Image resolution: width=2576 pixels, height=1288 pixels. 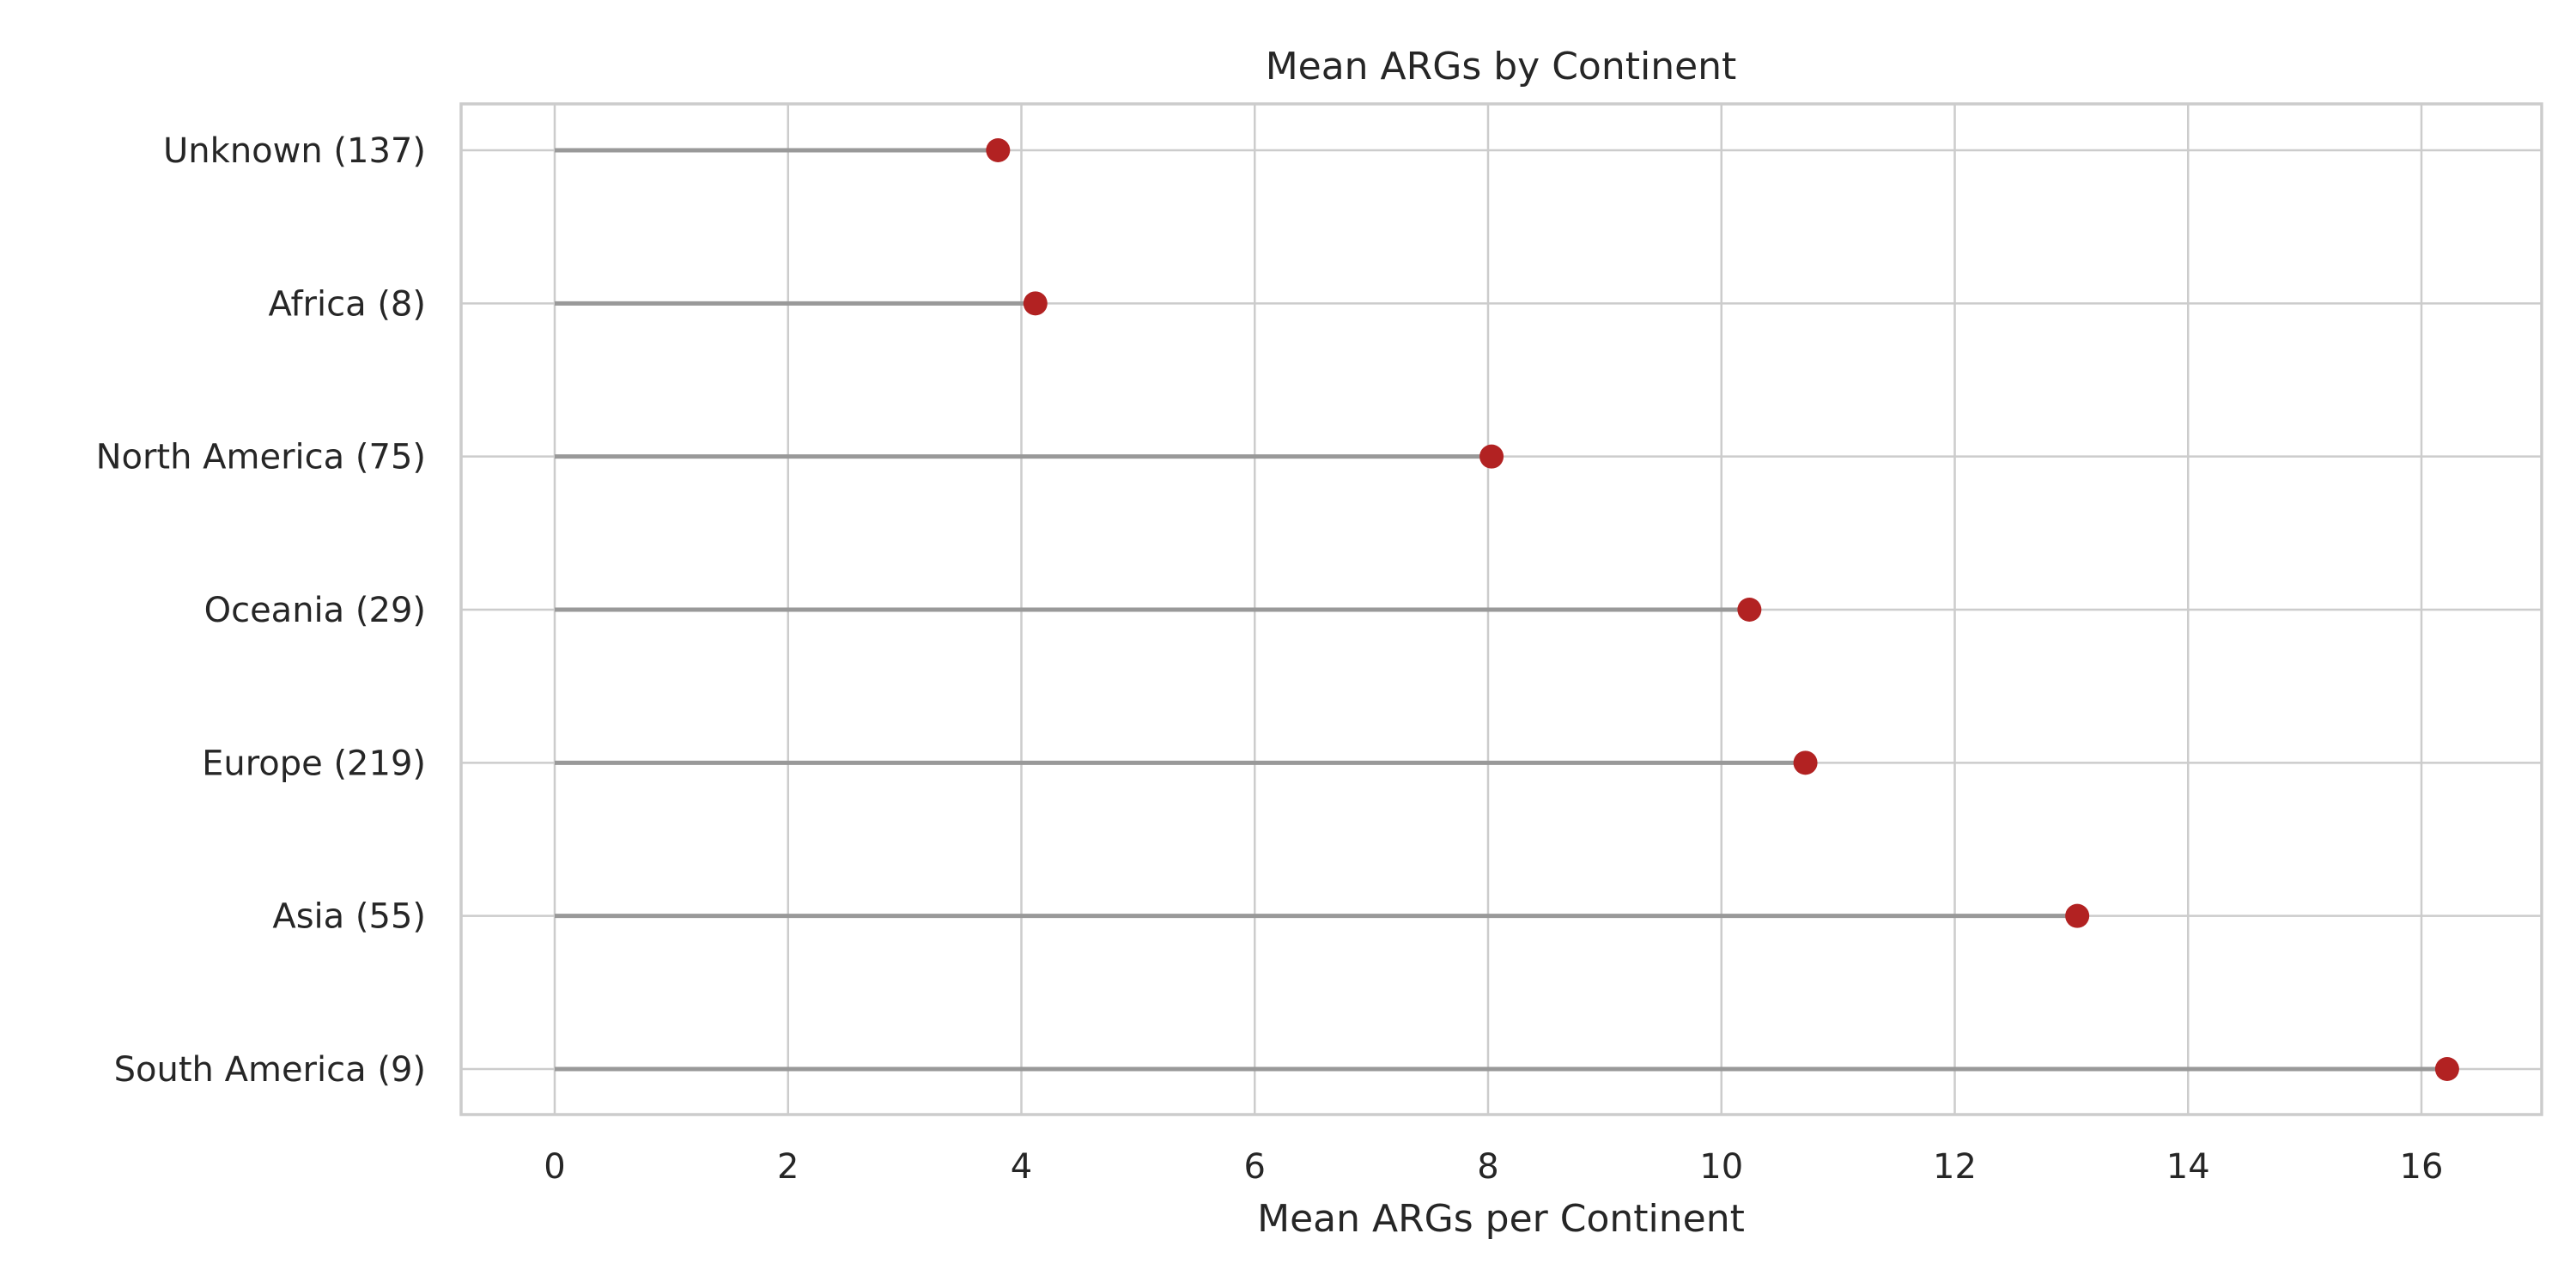 I want to click on x-tick-labels: 0 2 4 6 8 10 12 14 16, so click(x=1493, y=1167).